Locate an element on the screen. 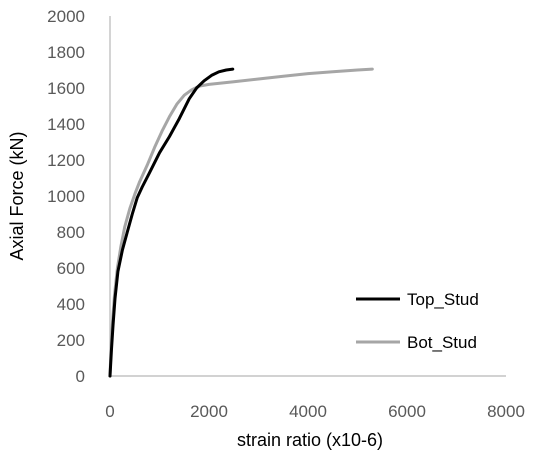  y-tick-label: 1200 is located at coordinates (66, 160).